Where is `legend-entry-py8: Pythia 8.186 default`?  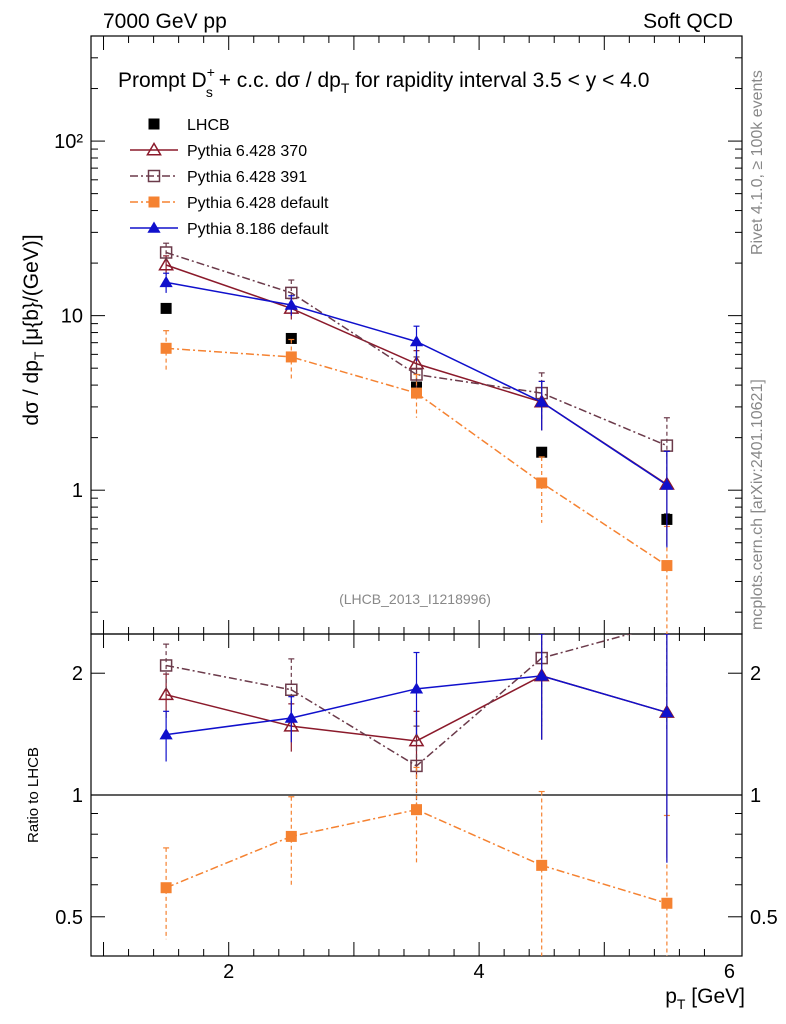
legend-entry-py8: Pythia 8.186 default is located at coordinates (229, 229).